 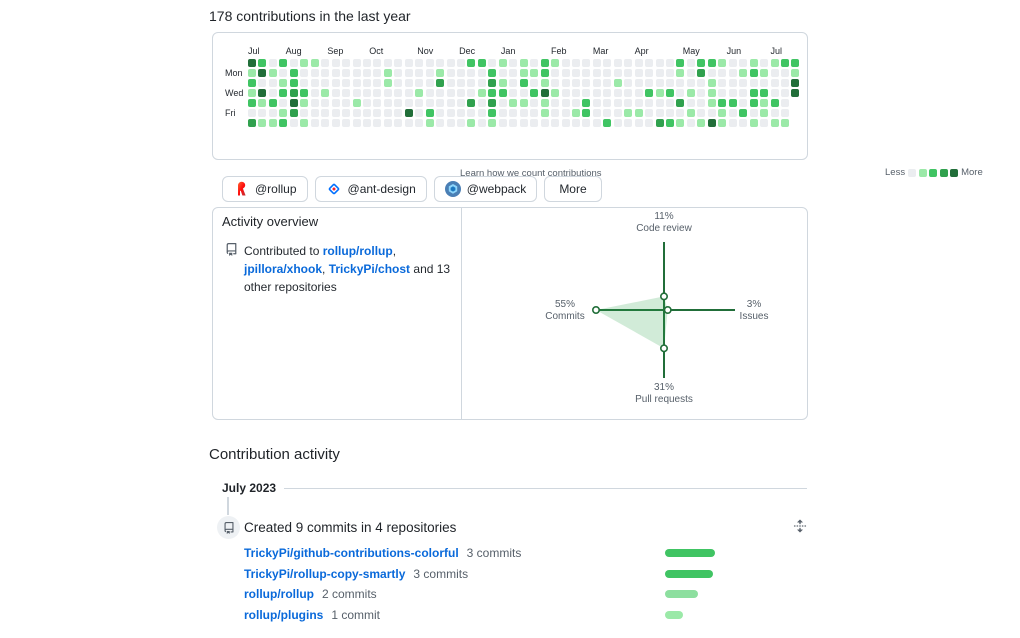 What do you see at coordinates (800, 527) in the screenshot?
I see `unfold-icon` at bounding box center [800, 527].